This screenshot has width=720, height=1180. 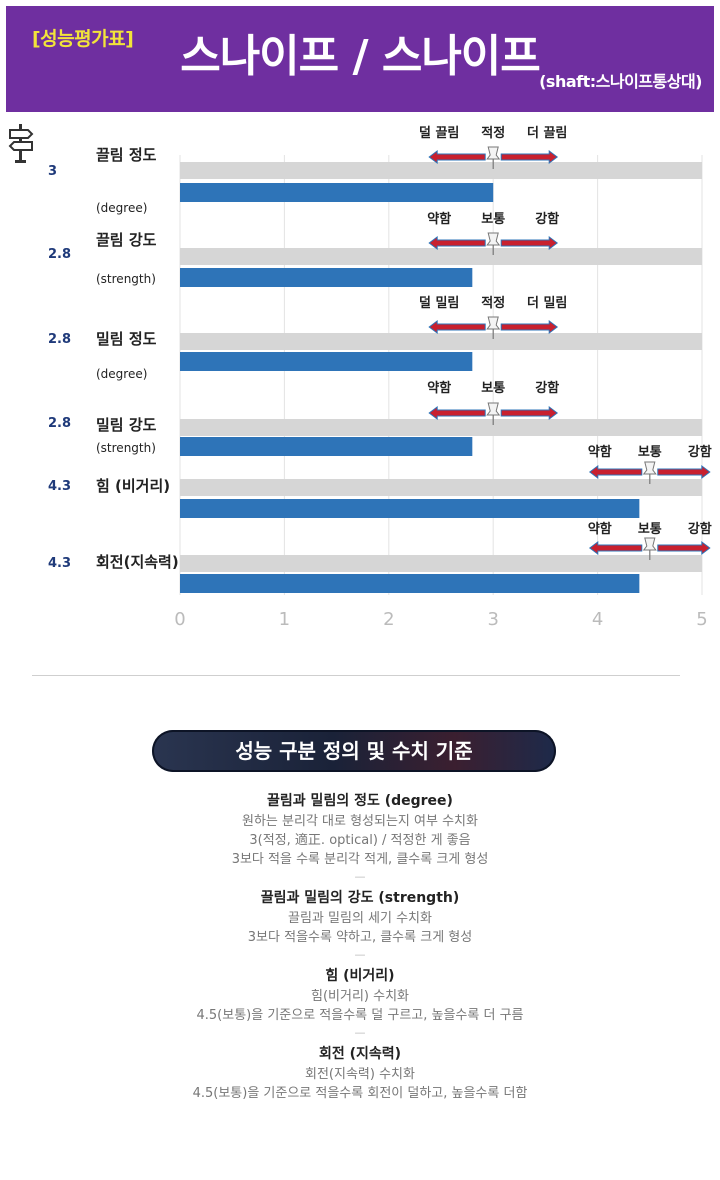 What do you see at coordinates (126, 240) in the screenshot?
I see `category-label: 끌림 강도` at bounding box center [126, 240].